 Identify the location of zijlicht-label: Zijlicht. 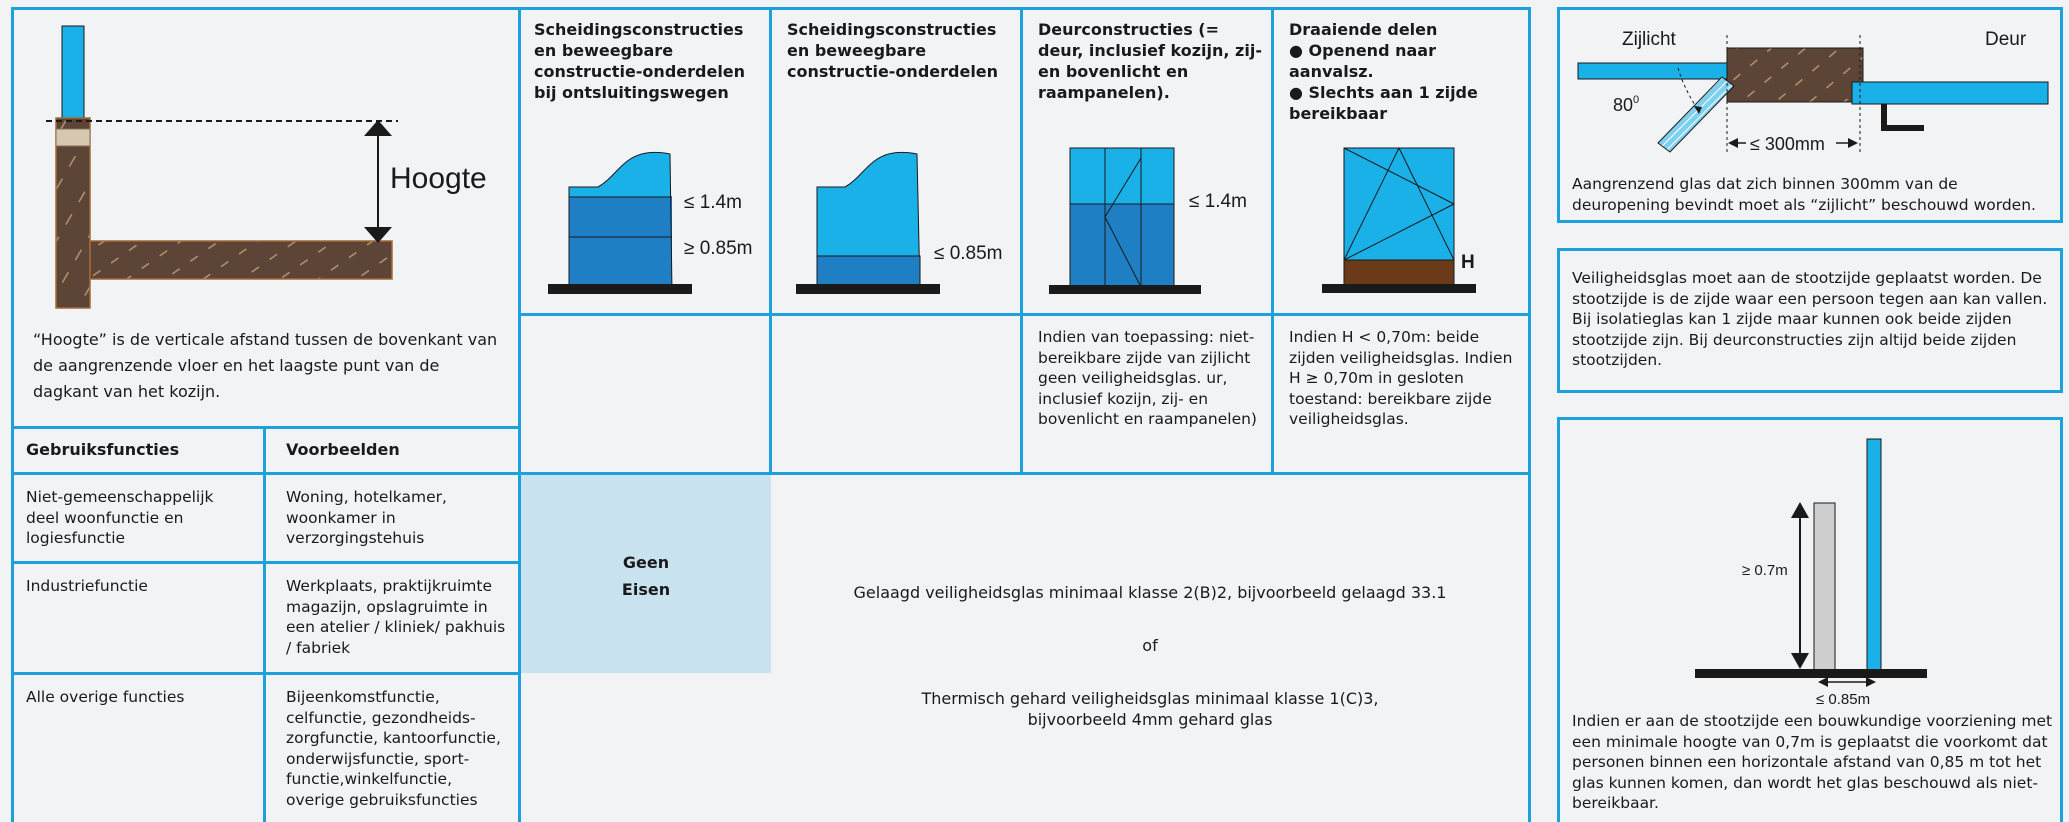
(1649, 39).